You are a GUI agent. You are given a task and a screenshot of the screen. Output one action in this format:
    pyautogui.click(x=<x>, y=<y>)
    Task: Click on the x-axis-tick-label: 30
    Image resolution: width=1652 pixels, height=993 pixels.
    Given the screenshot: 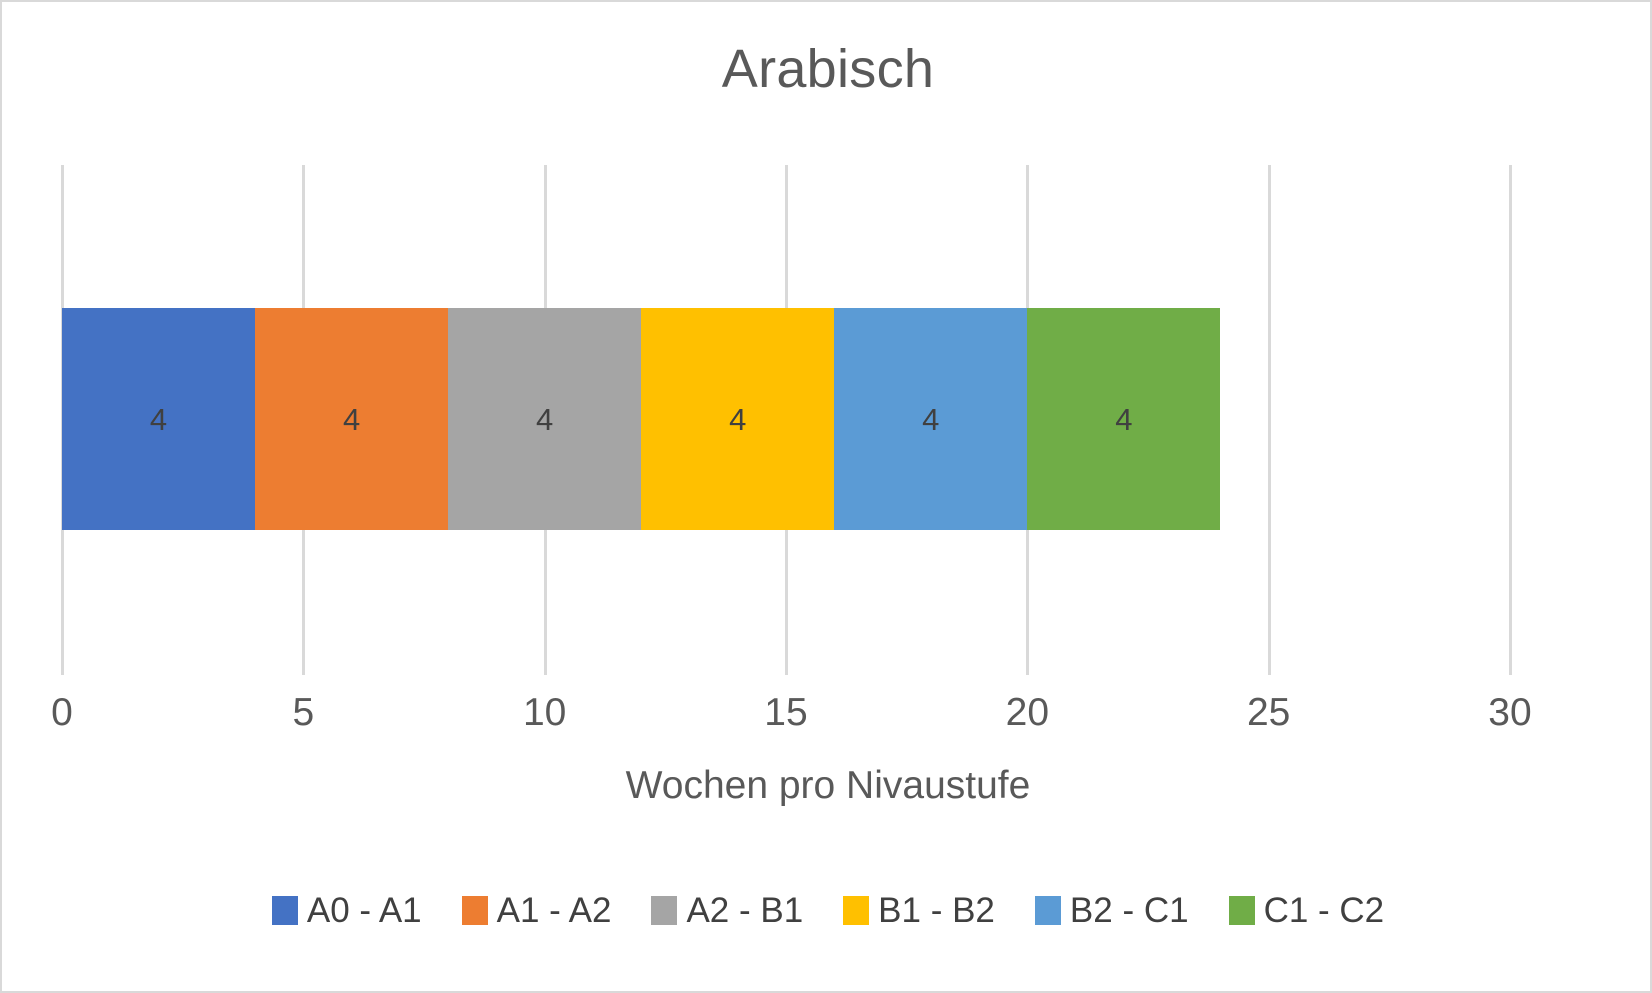 What is the action you would take?
    pyautogui.click(x=1510, y=712)
    